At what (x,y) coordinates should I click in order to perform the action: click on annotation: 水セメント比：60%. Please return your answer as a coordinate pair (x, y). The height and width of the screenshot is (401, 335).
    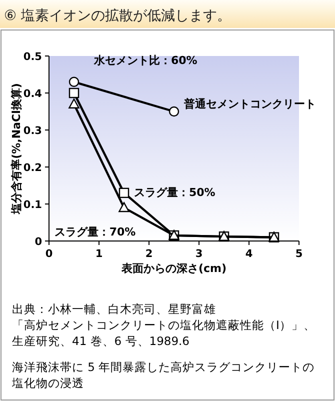
    Looking at the image, I should click on (145, 60).